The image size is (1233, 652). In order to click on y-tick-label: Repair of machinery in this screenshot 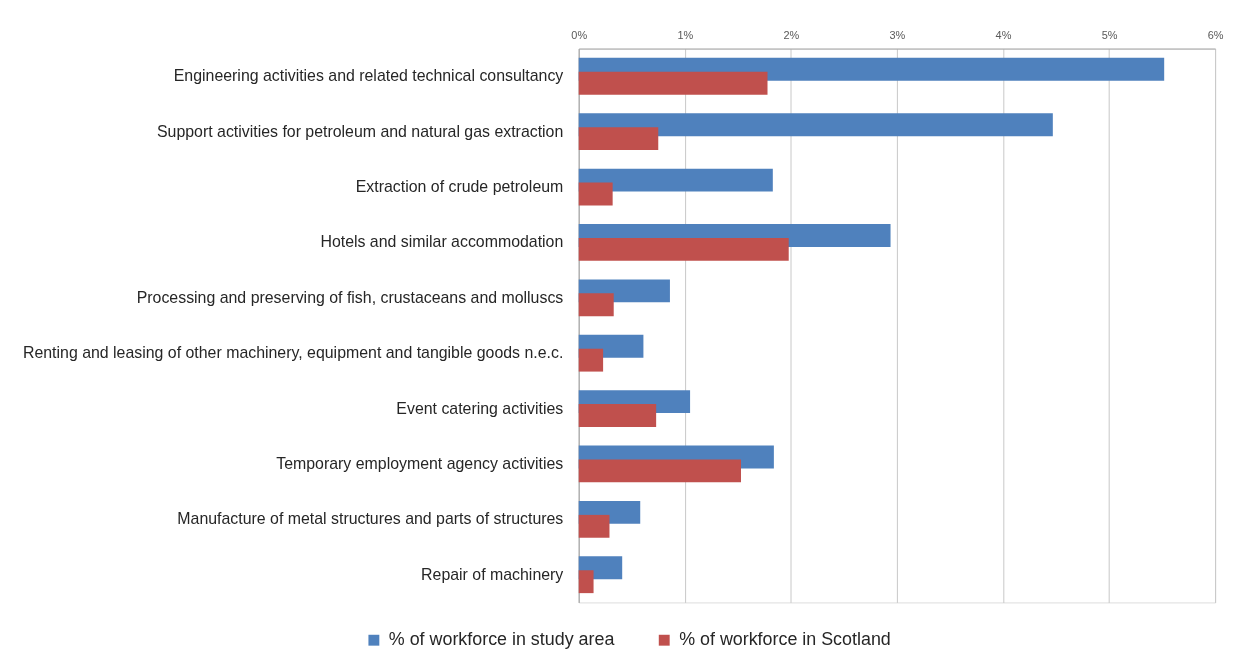, I will do `click(492, 574)`.